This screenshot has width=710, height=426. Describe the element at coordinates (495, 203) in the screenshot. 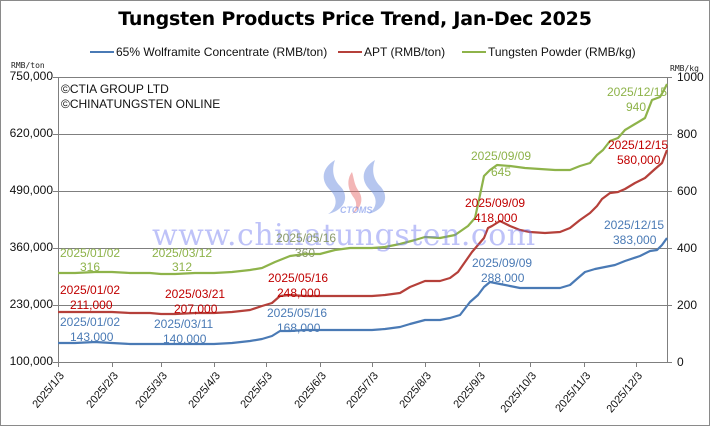

I see `annotation-apt-date: 2025/09/09` at that location.